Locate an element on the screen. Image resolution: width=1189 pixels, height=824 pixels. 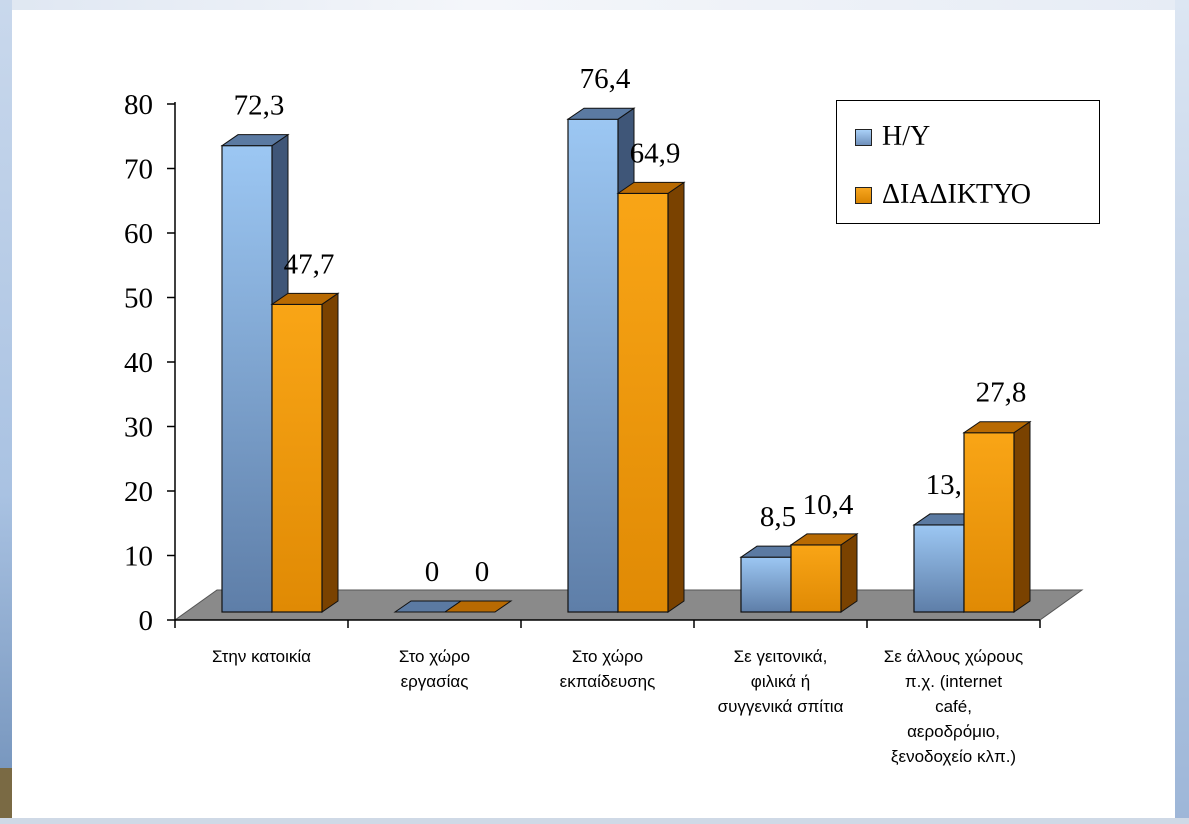
slide-bottom-border is located at coordinates (594, 821).